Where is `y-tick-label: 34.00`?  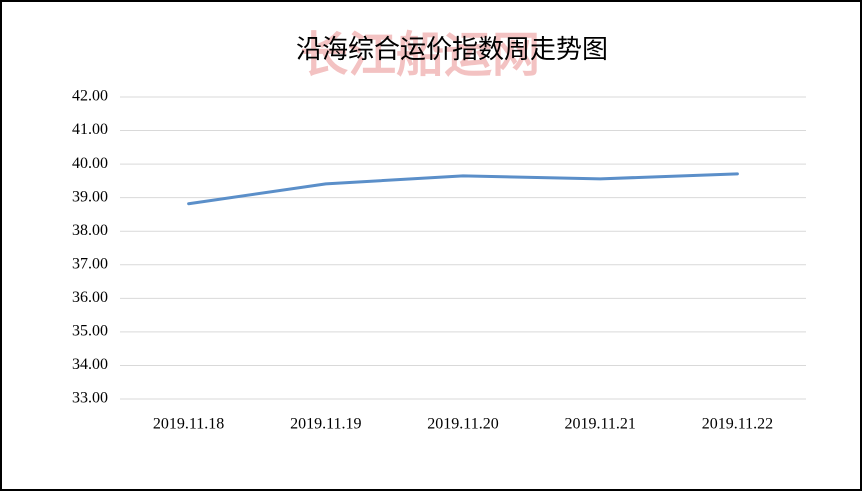 y-tick-label: 34.00 is located at coordinates (90, 364).